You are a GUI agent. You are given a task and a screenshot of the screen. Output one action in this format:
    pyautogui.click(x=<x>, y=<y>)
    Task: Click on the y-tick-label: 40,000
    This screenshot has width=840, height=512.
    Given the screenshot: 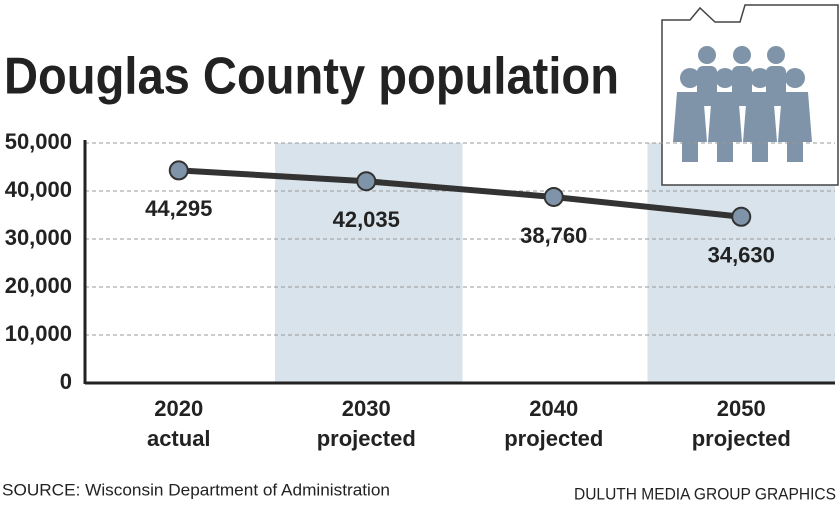 What is the action you would take?
    pyautogui.click(x=38, y=189)
    